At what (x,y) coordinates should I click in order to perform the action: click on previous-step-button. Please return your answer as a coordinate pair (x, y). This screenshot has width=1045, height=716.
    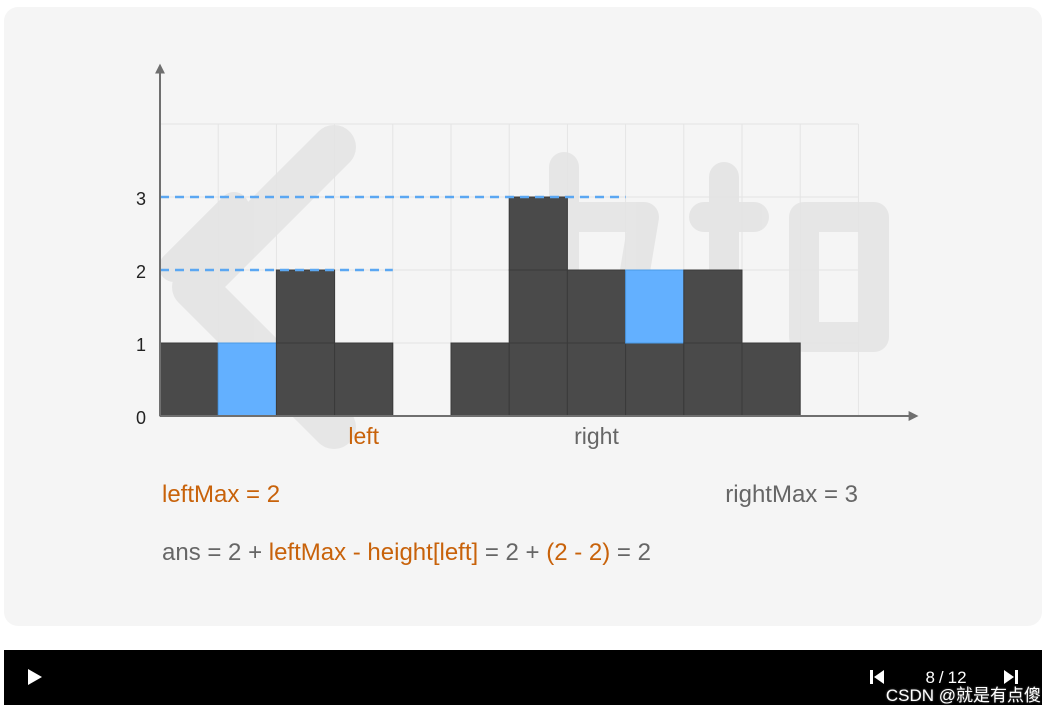
    Looking at the image, I should click on (877, 679).